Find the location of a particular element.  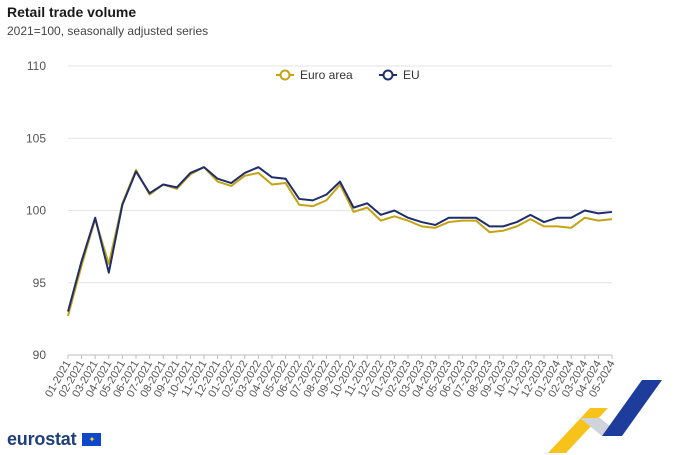

y-tick-label: 100 is located at coordinates (36, 211).